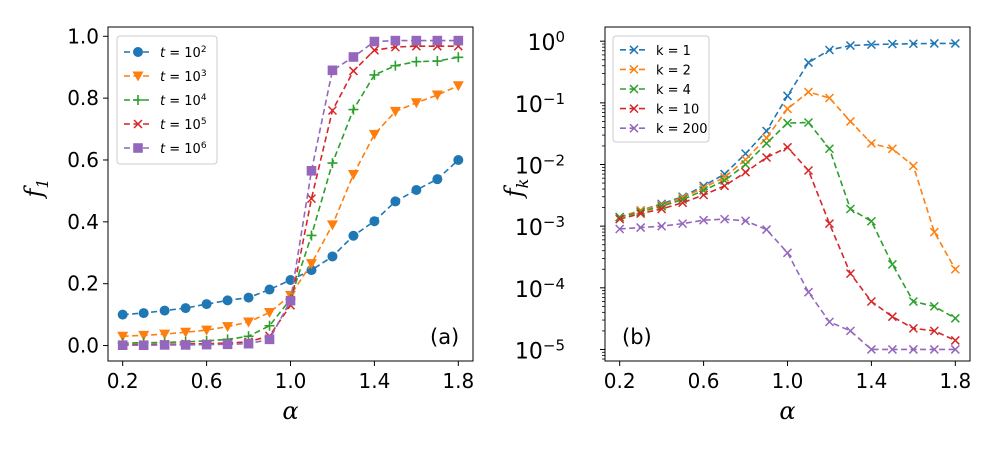  I want to click on legend-label: k = 10, so click(677, 110).